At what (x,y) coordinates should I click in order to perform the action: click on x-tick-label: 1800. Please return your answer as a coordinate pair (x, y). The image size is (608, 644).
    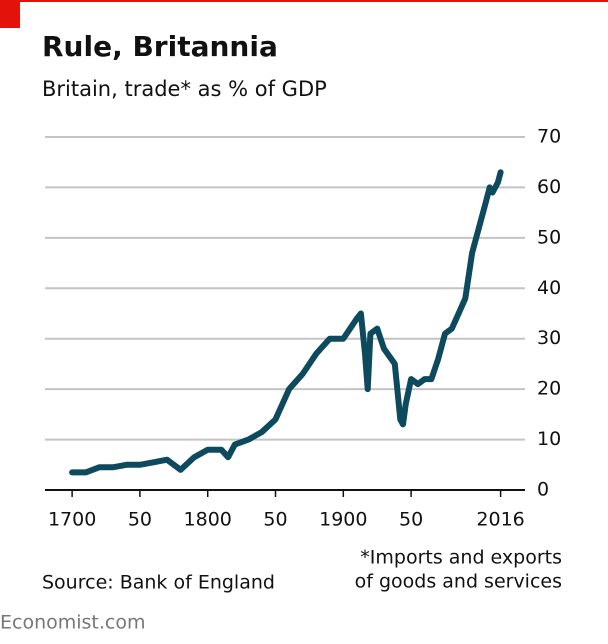
    Looking at the image, I should click on (208, 520).